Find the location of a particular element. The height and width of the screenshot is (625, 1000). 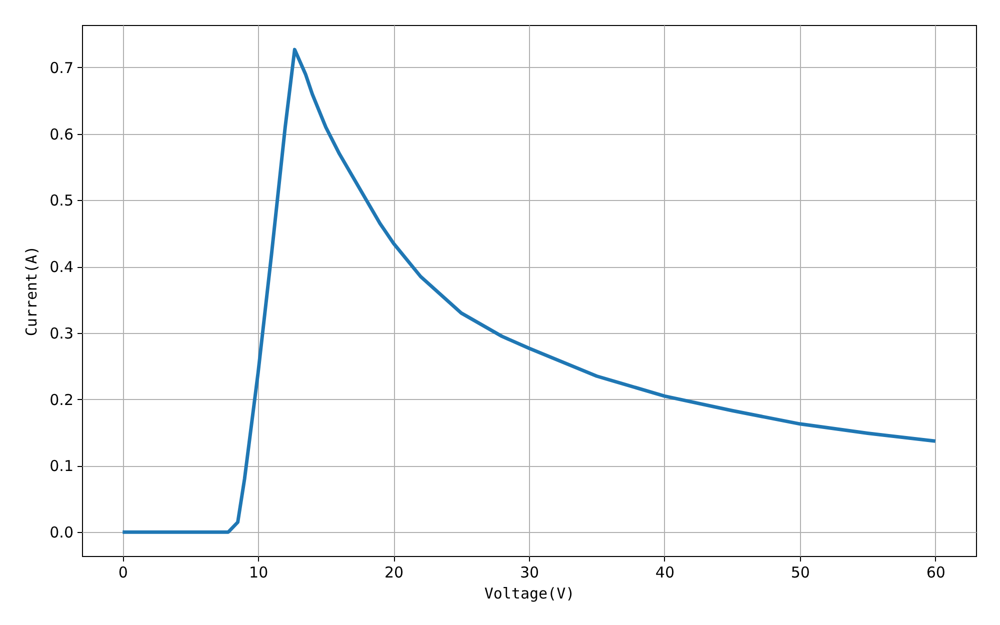

y-tick-label: 0.5 is located at coordinates (62, 201).